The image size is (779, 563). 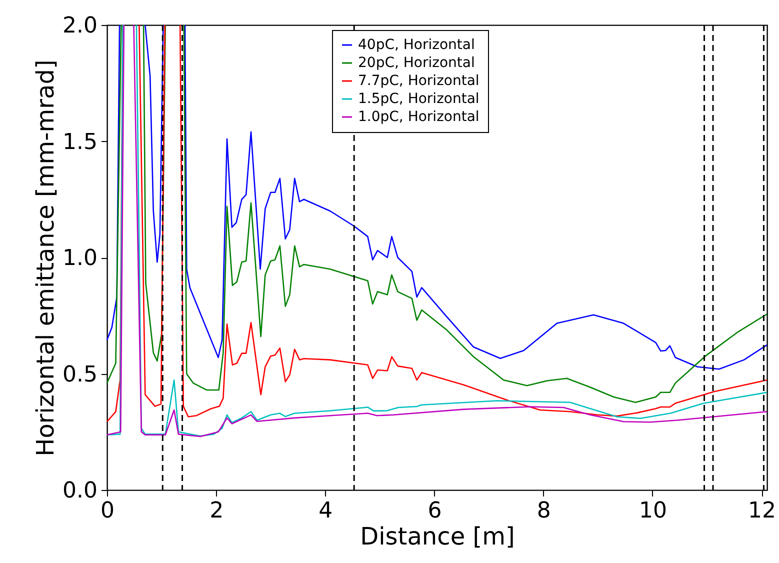 What do you see at coordinates (416, 45) in the screenshot?
I see `legend-label: 40pC, Horizontal` at bounding box center [416, 45].